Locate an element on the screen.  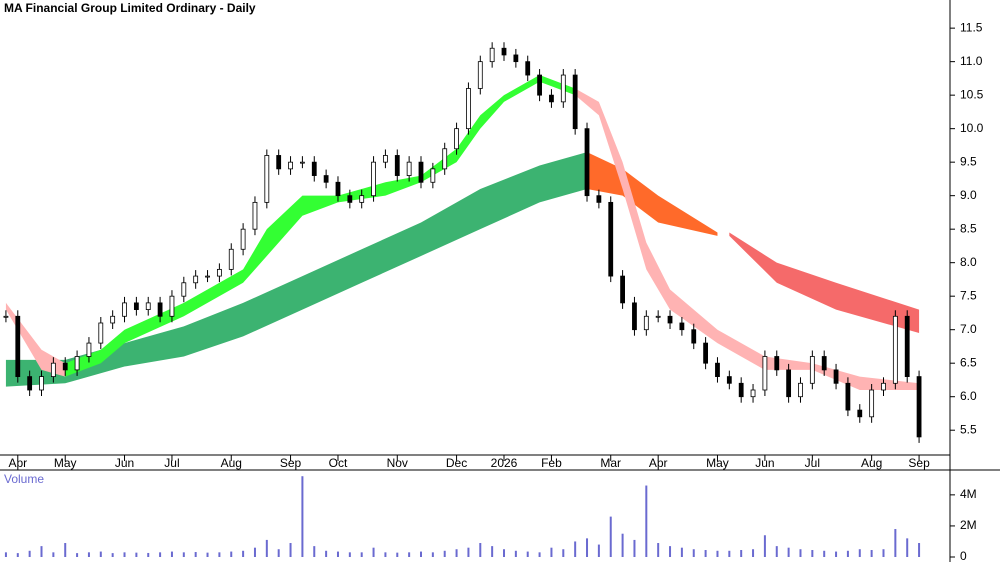
x-tick-label: Sep is located at coordinates (919, 463).